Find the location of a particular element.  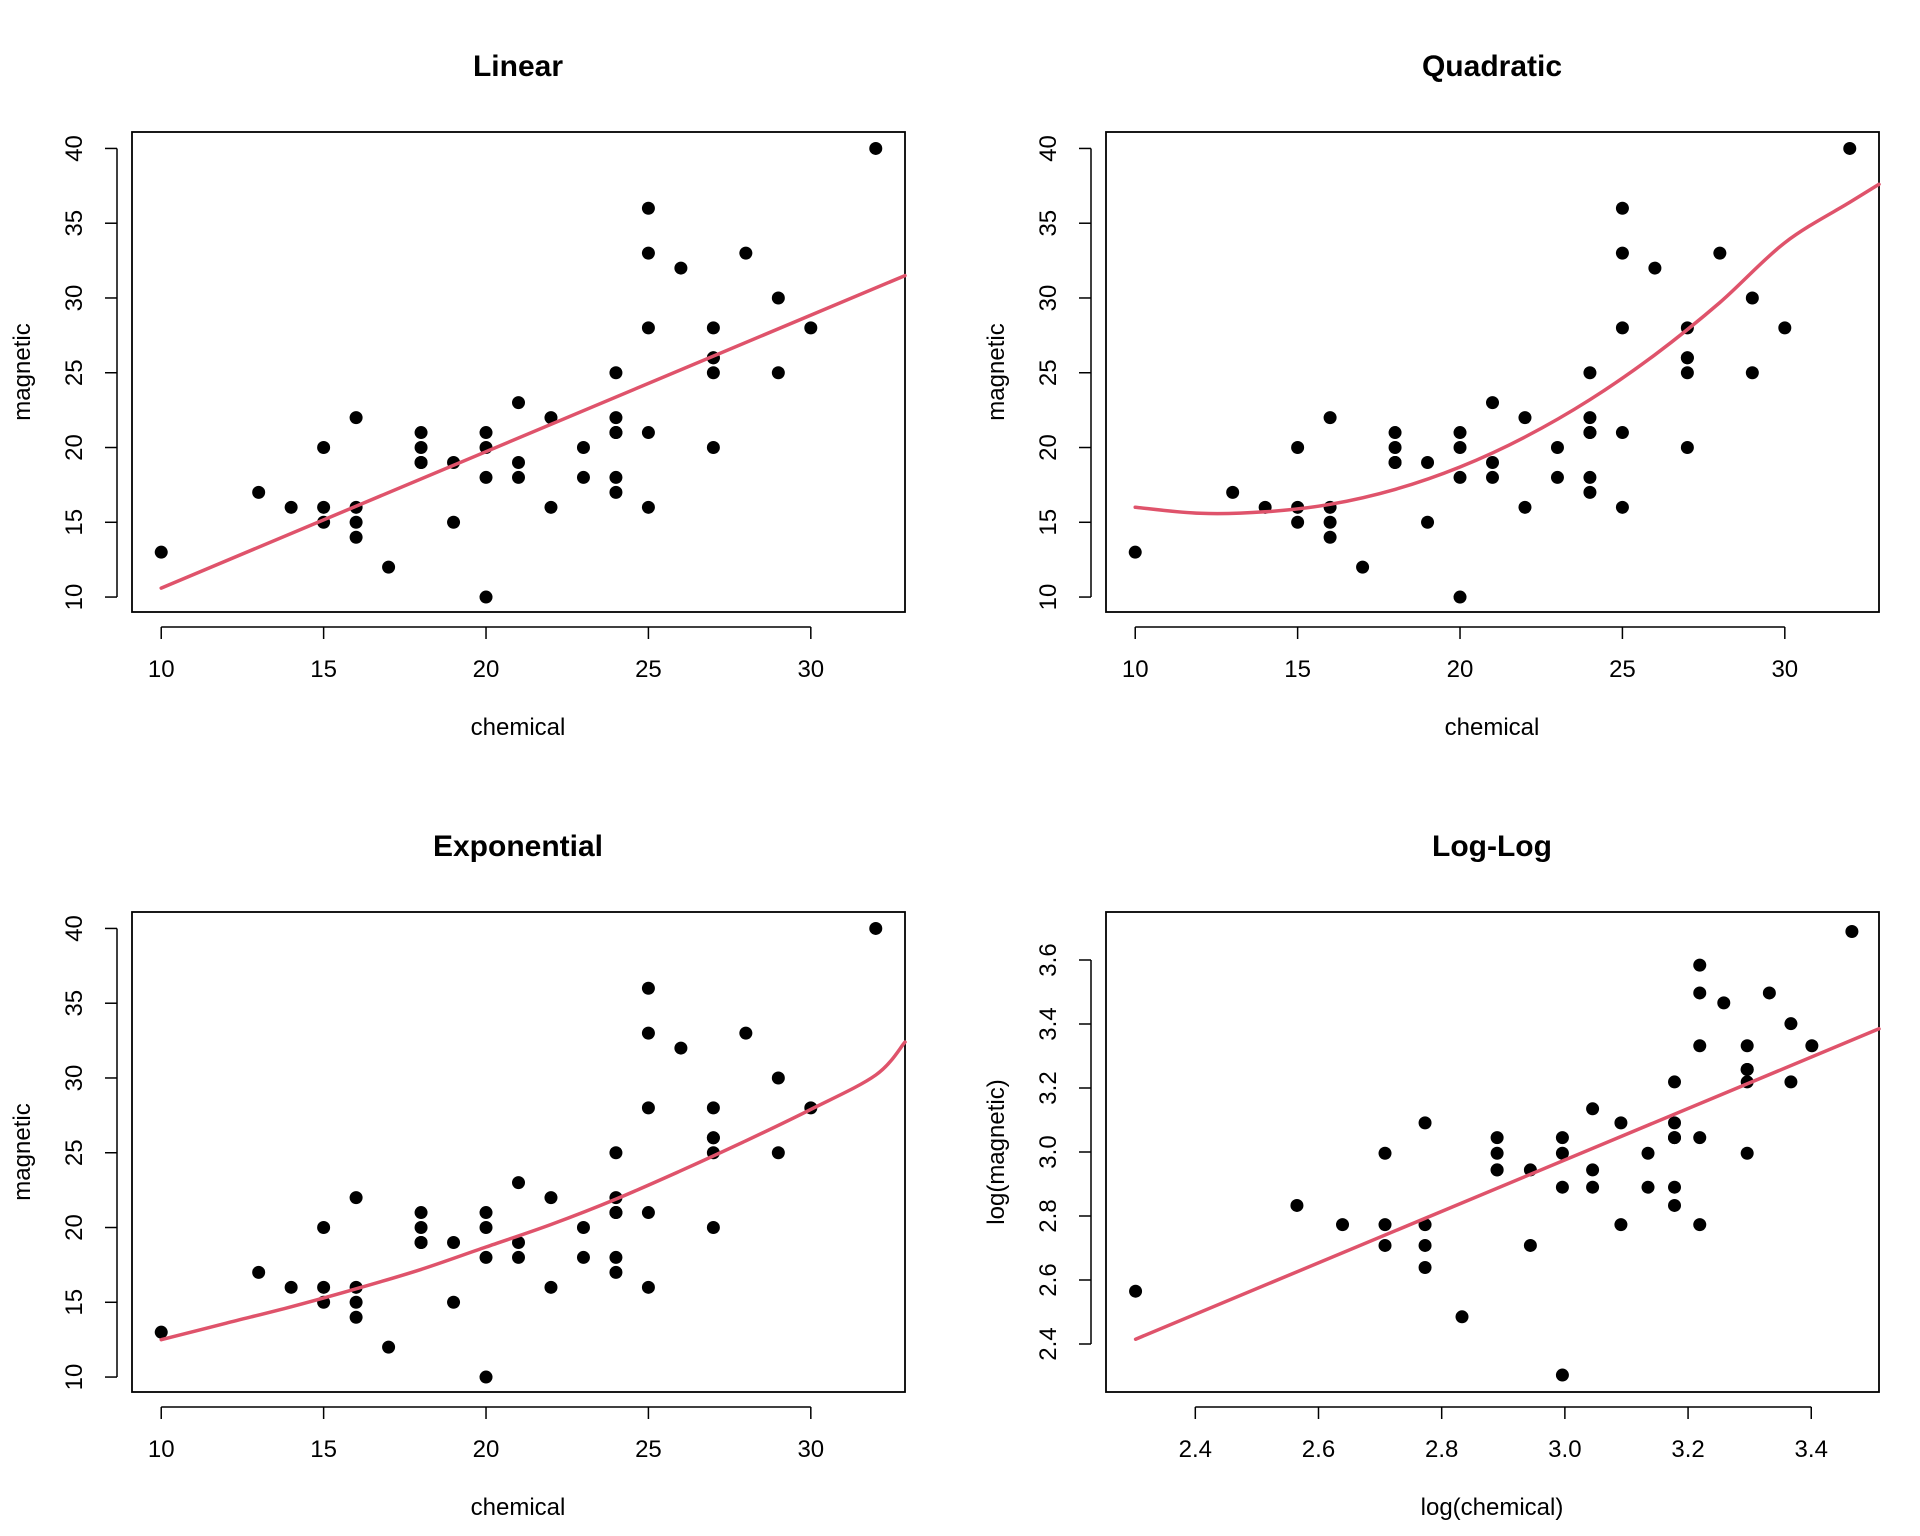

y-tick-label: 3.2 is located at coordinates (1048, 1087).